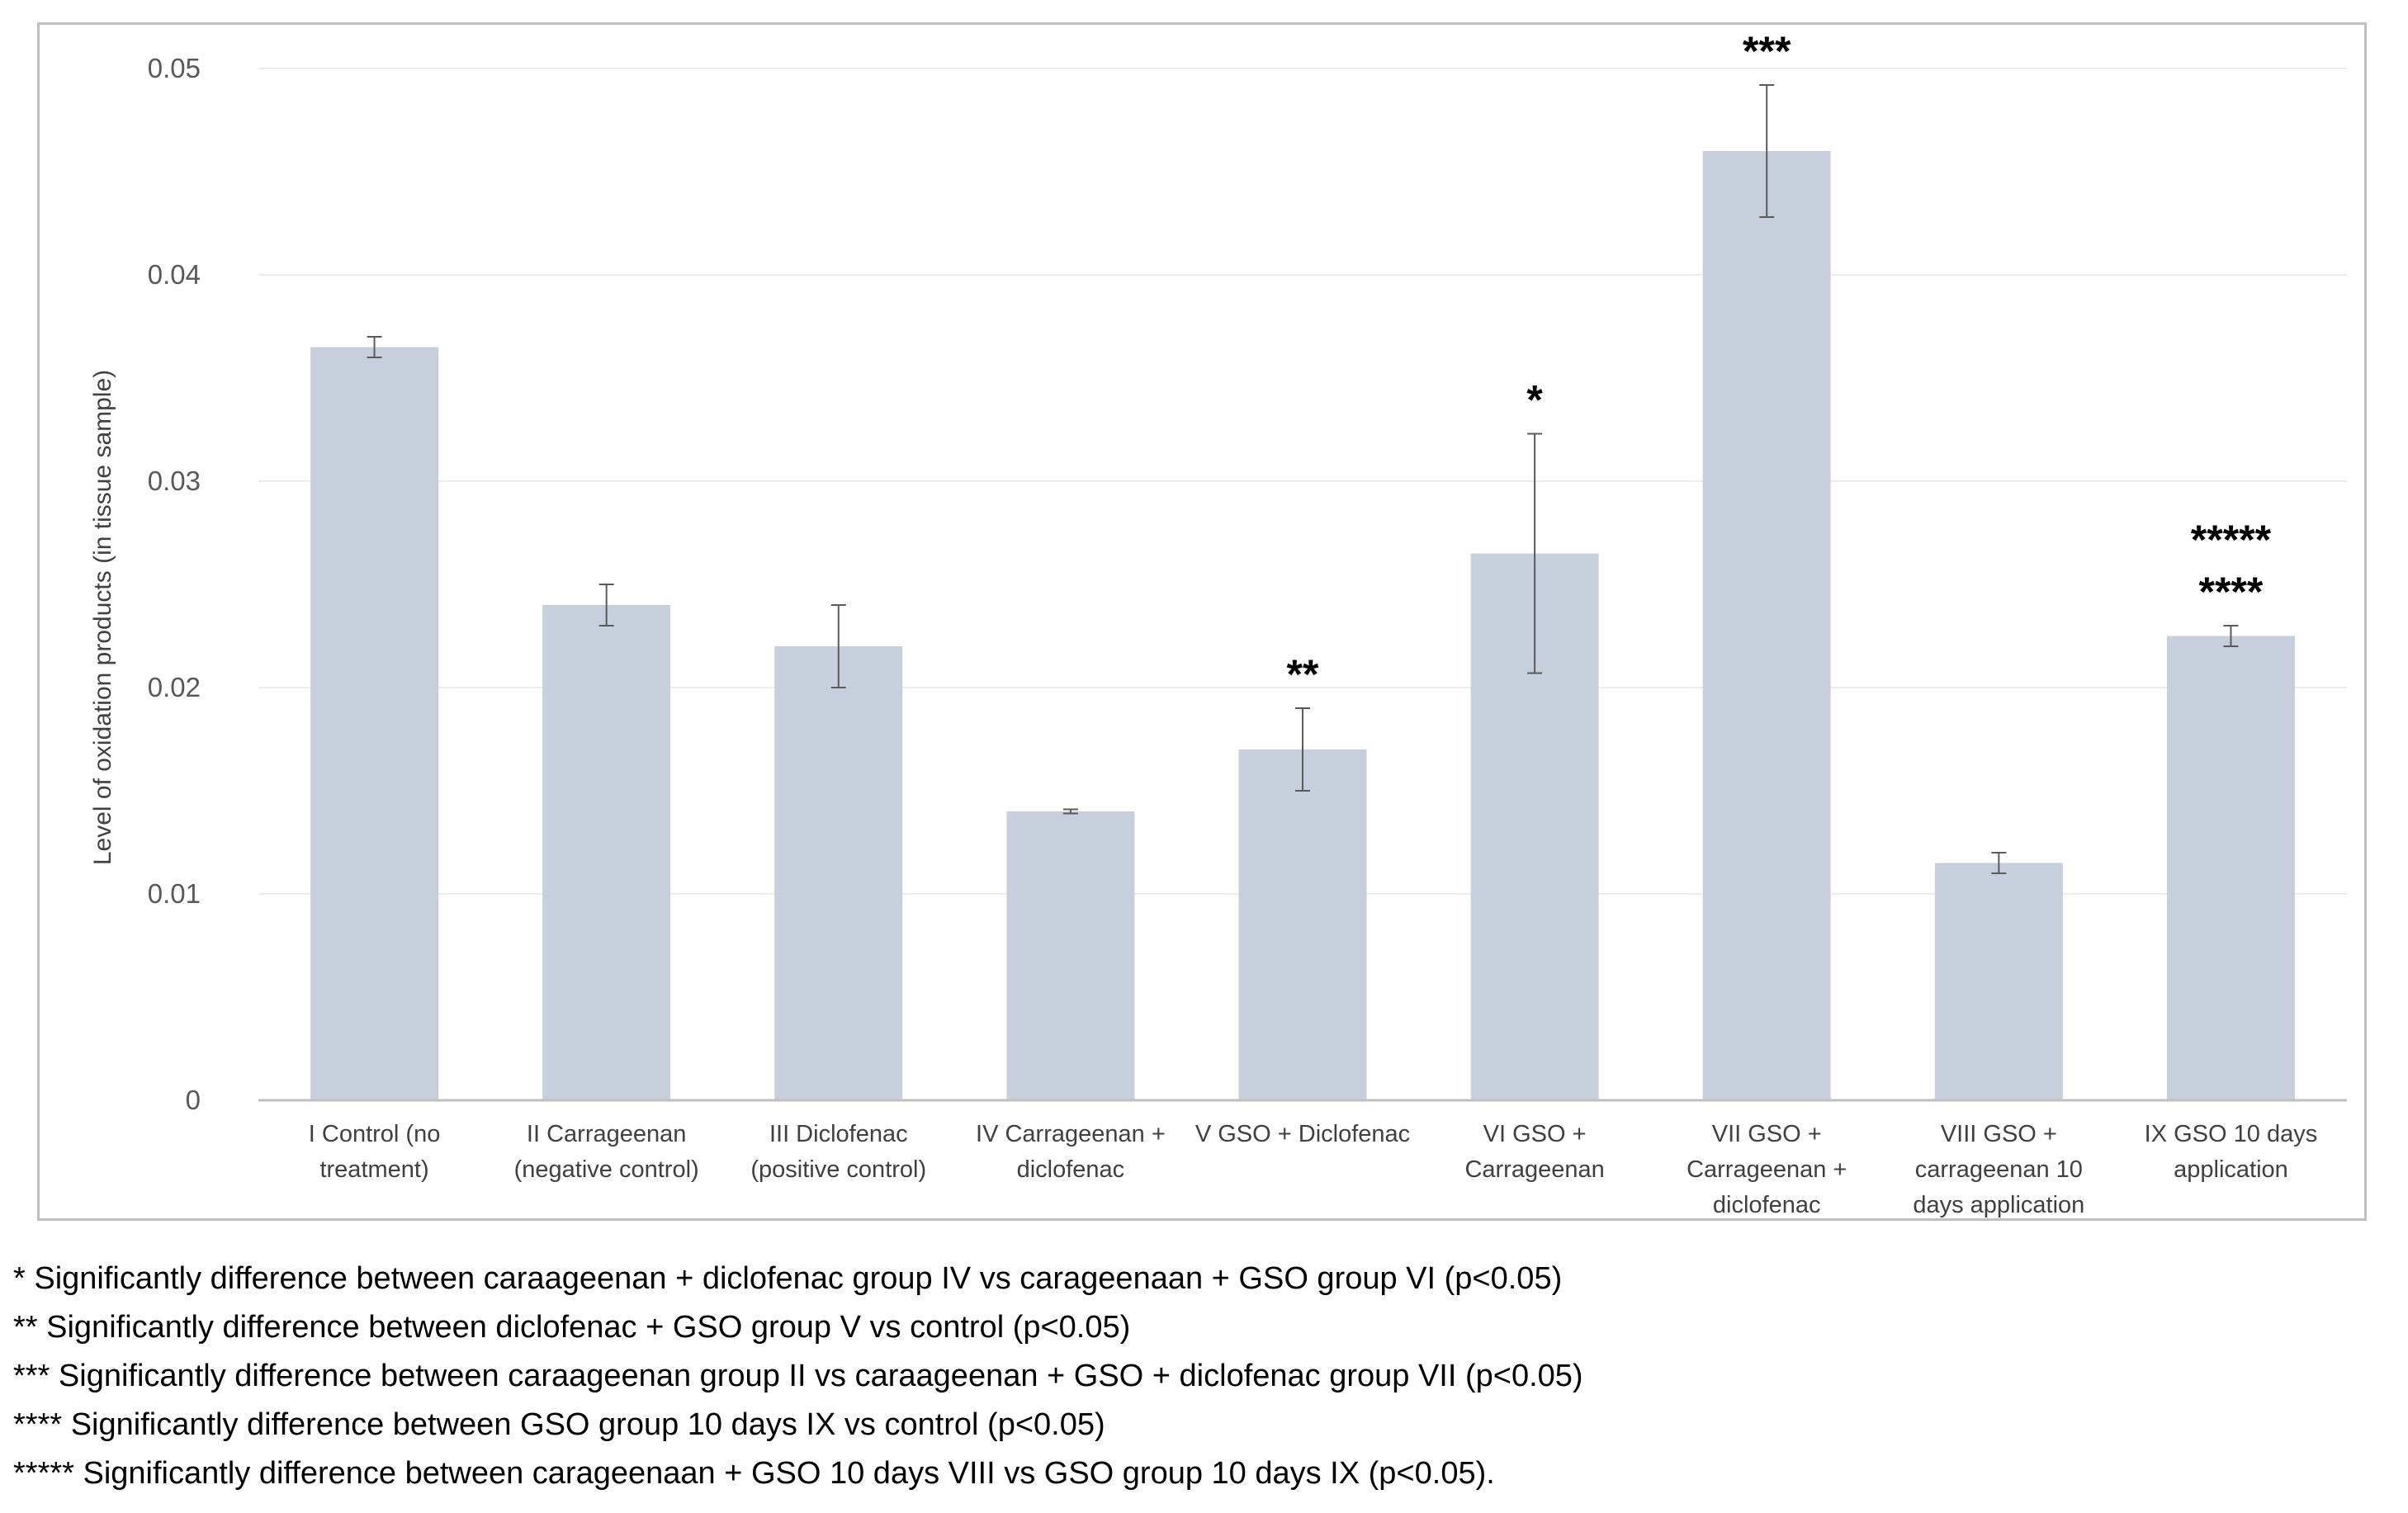  I want to click on y-tick-label: 0.01, so click(174, 893).